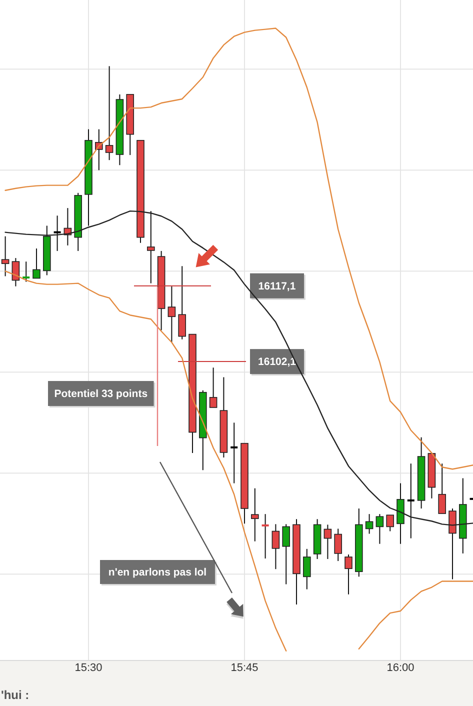 The width and height of the screenshot is (473, 706). Describe the element at coordinates (157, 572) in the screenshot. I see `annotation: n'en parlons pas lol` at that location.